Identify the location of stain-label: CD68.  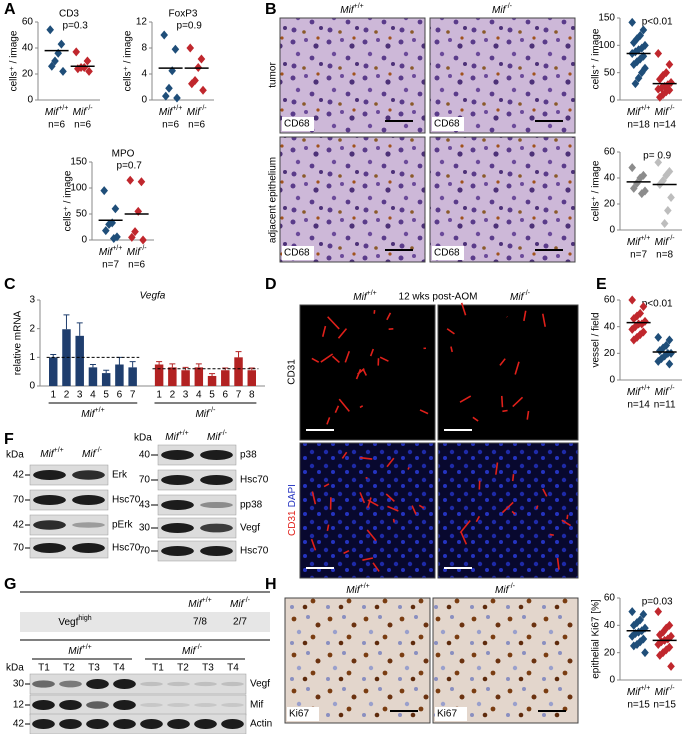
(447, 253).